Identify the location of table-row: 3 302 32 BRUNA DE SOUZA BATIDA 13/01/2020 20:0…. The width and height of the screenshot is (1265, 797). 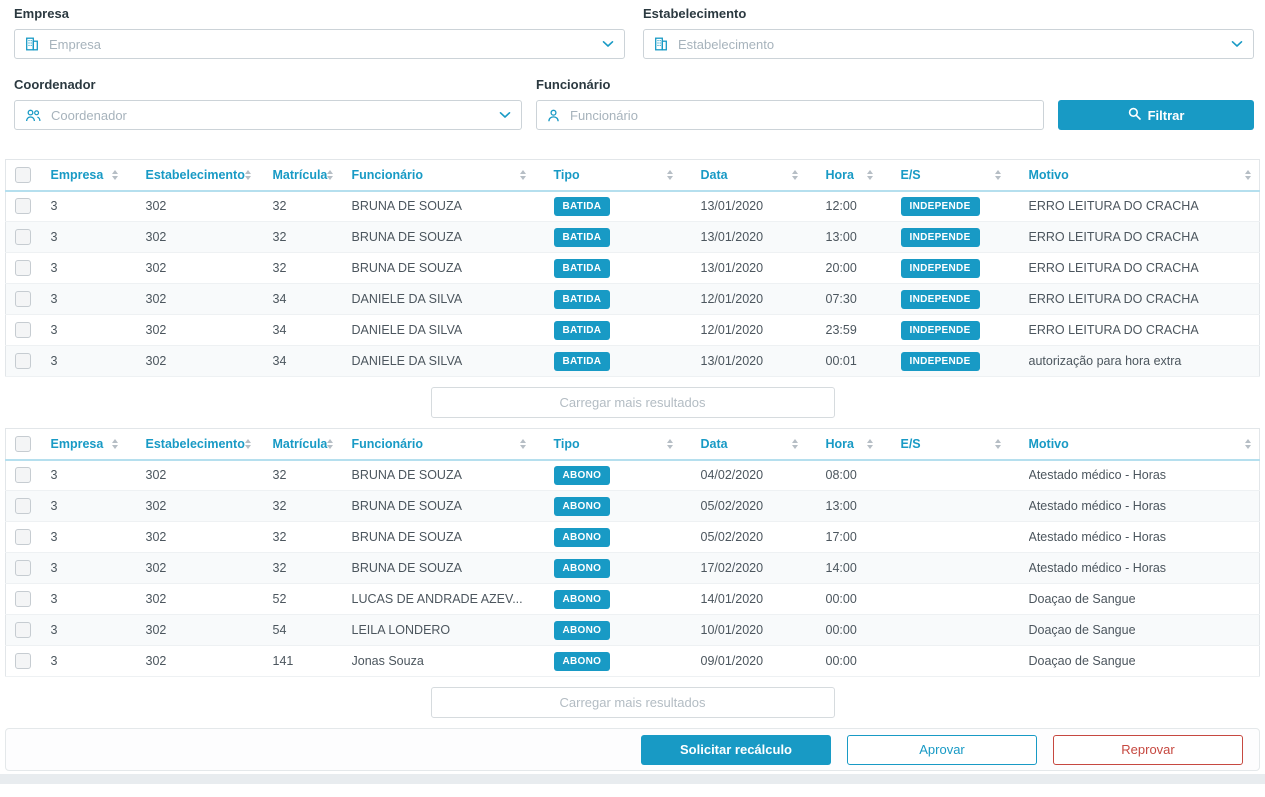
(632, 268).